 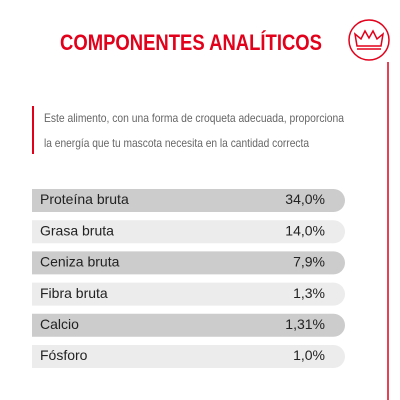 What do you see at coordinates (64, 355) in the screenshot?
I see `nutrient-name: Fósforo` at bounding box center [64, 355].